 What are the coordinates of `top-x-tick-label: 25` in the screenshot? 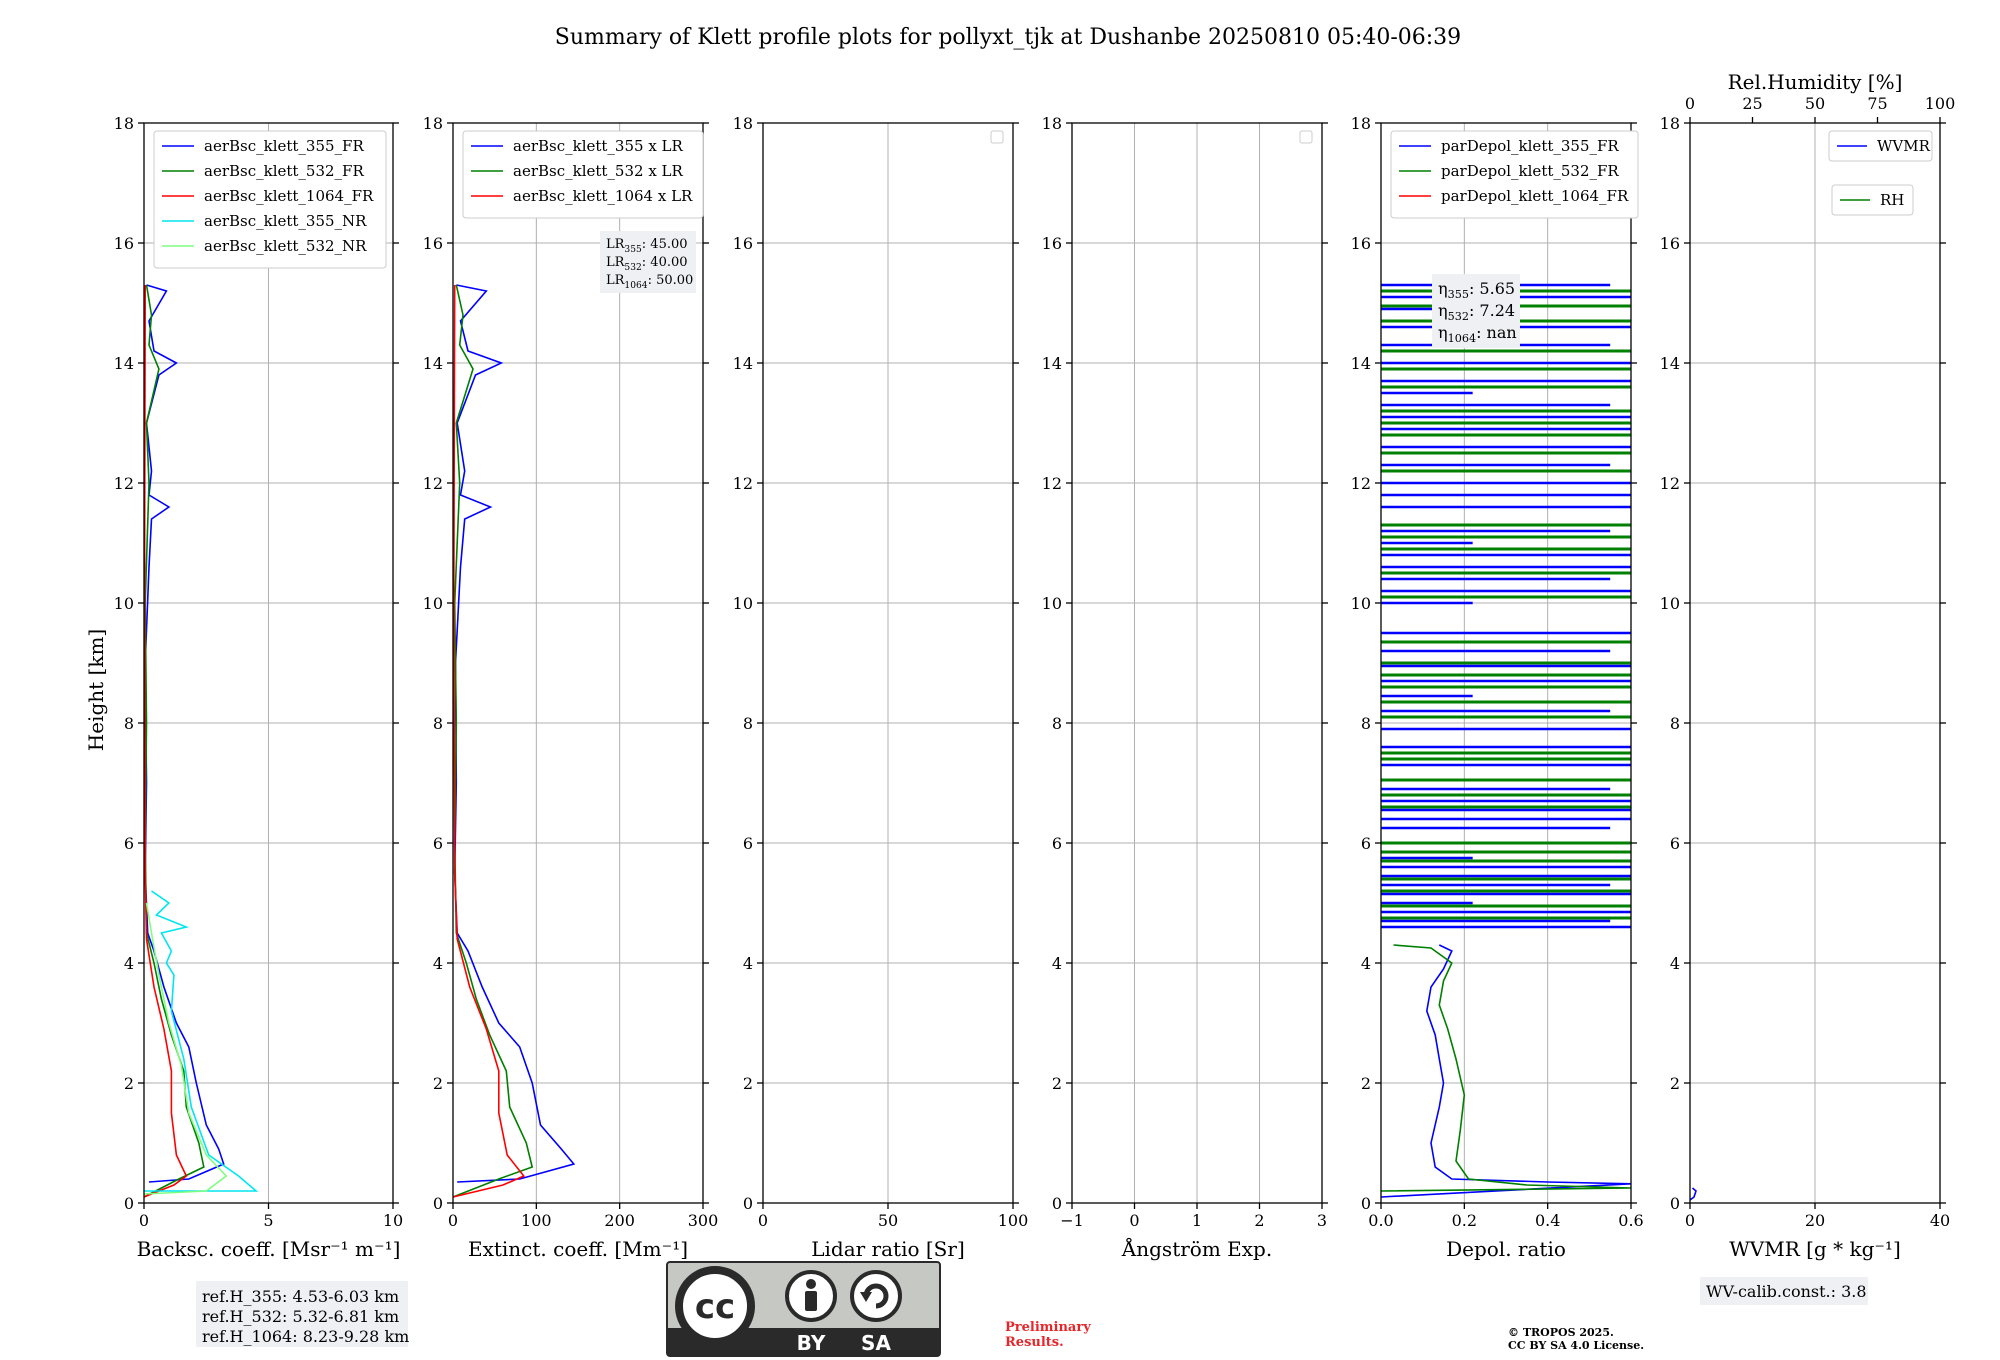 It's located at (1752, 103).